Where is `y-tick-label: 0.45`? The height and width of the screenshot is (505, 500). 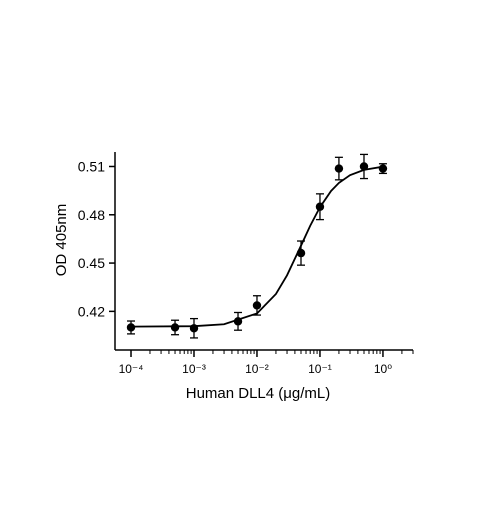
y-tick-label: 0.45 is located at coordinates (91, 263).